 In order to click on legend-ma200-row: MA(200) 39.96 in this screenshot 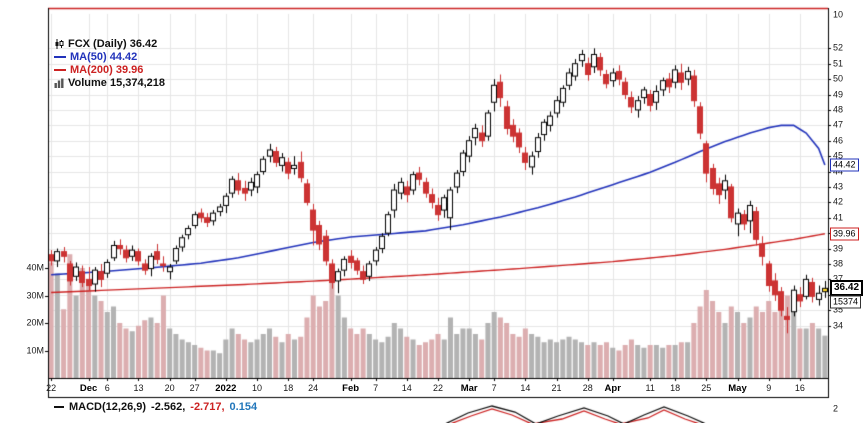, I will do `click(109, 69)`.